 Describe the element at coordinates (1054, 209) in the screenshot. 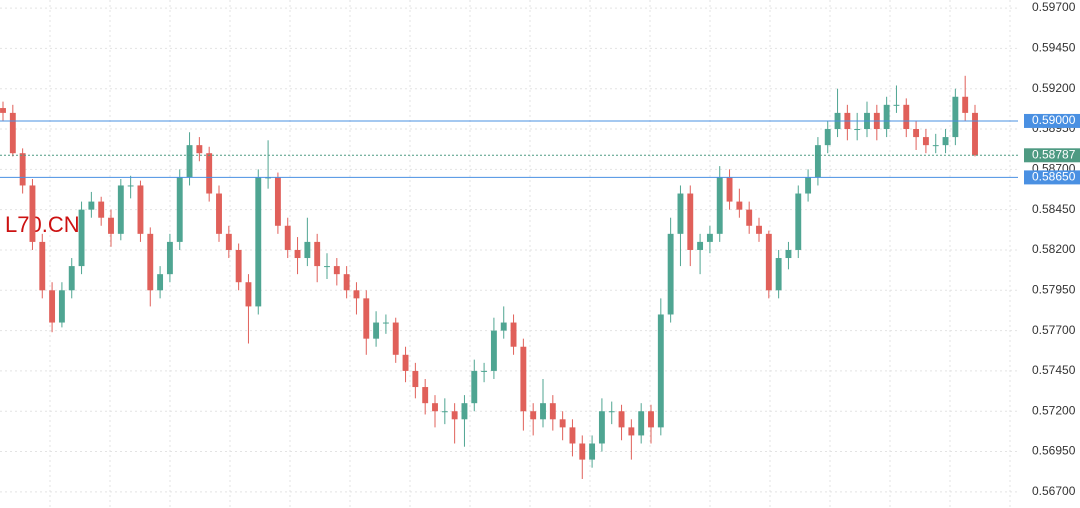

I see `y-tick-label: 0.58450` at that location.